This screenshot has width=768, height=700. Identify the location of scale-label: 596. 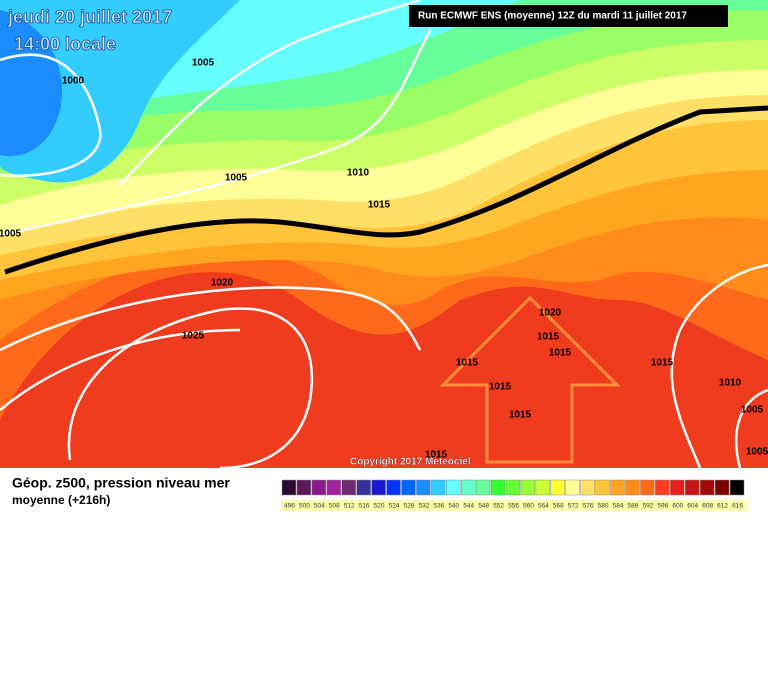
(662, 506).